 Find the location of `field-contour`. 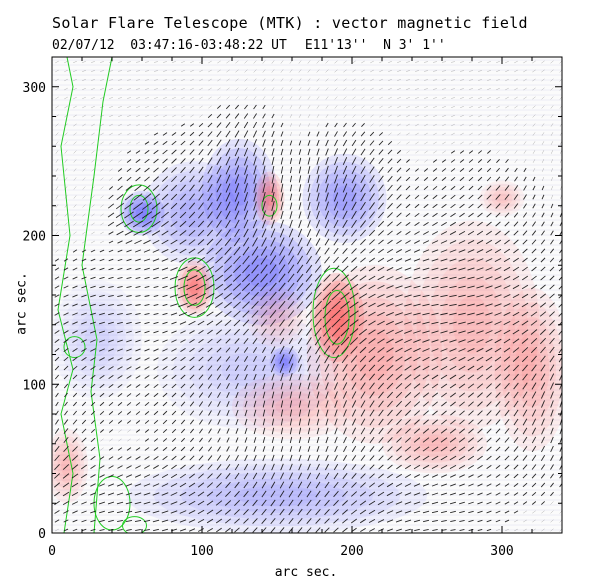

field-contour is located at coordinates (134, 524).